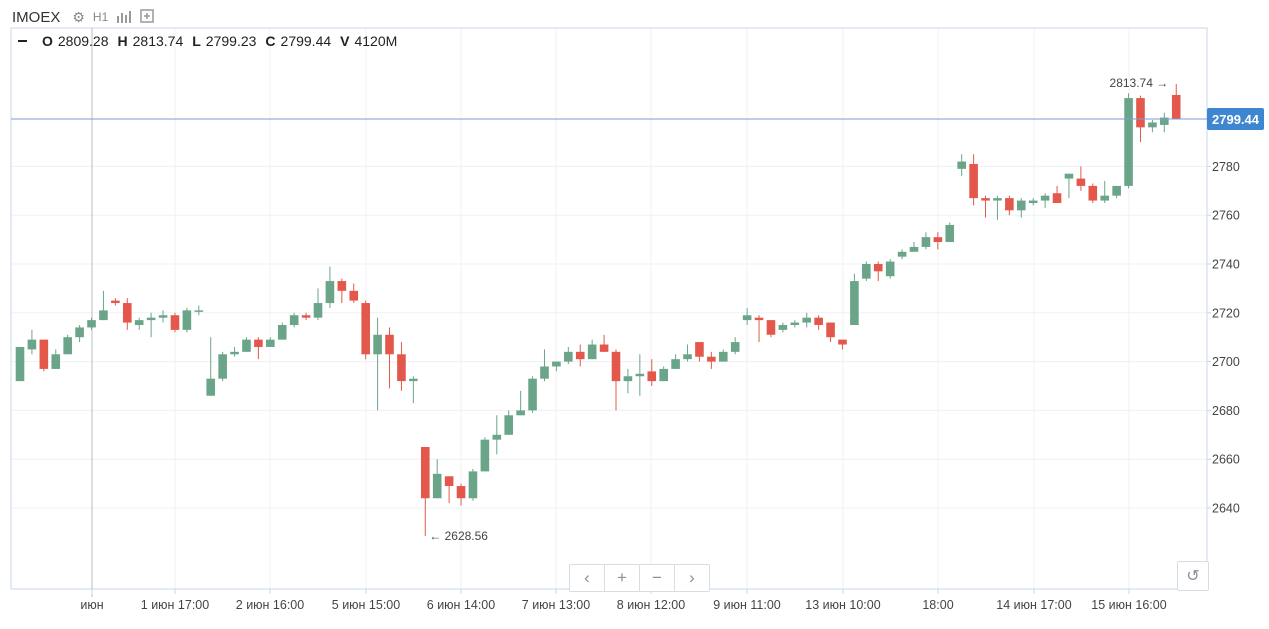 The width and height of the screenshot is (1269, 629). What do you see at coordinates (22, 41) in the screenshot?
I see `collapse-icon` at bounding box center [22, 41].